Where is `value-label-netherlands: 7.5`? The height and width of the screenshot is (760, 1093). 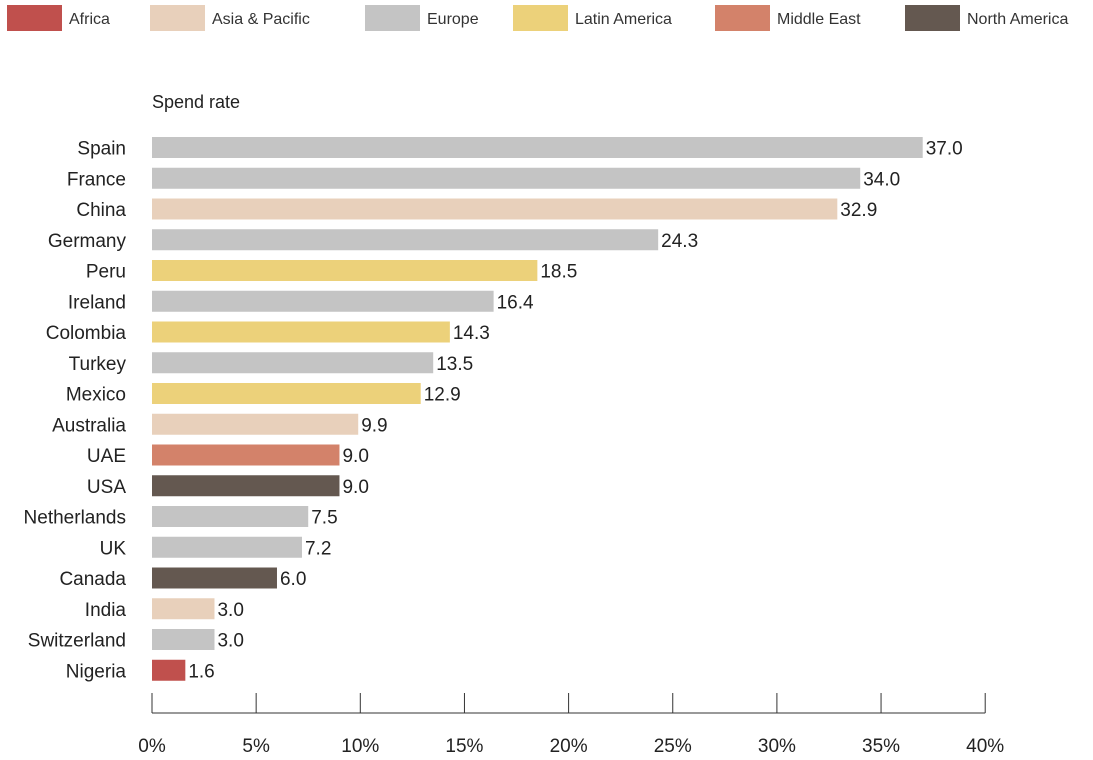
value-label-netherlands: 7.5 is located at coordinates (324, 518).